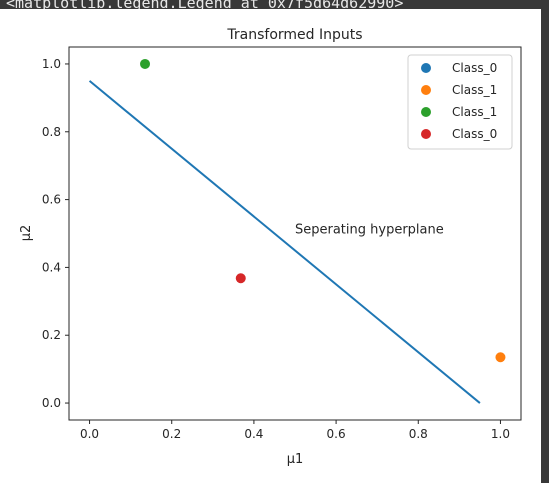 This screenshot has width=549, height=483. I want to click on legend: Class_0 Class_1 Class_1 Class_0, so click(460, 102).